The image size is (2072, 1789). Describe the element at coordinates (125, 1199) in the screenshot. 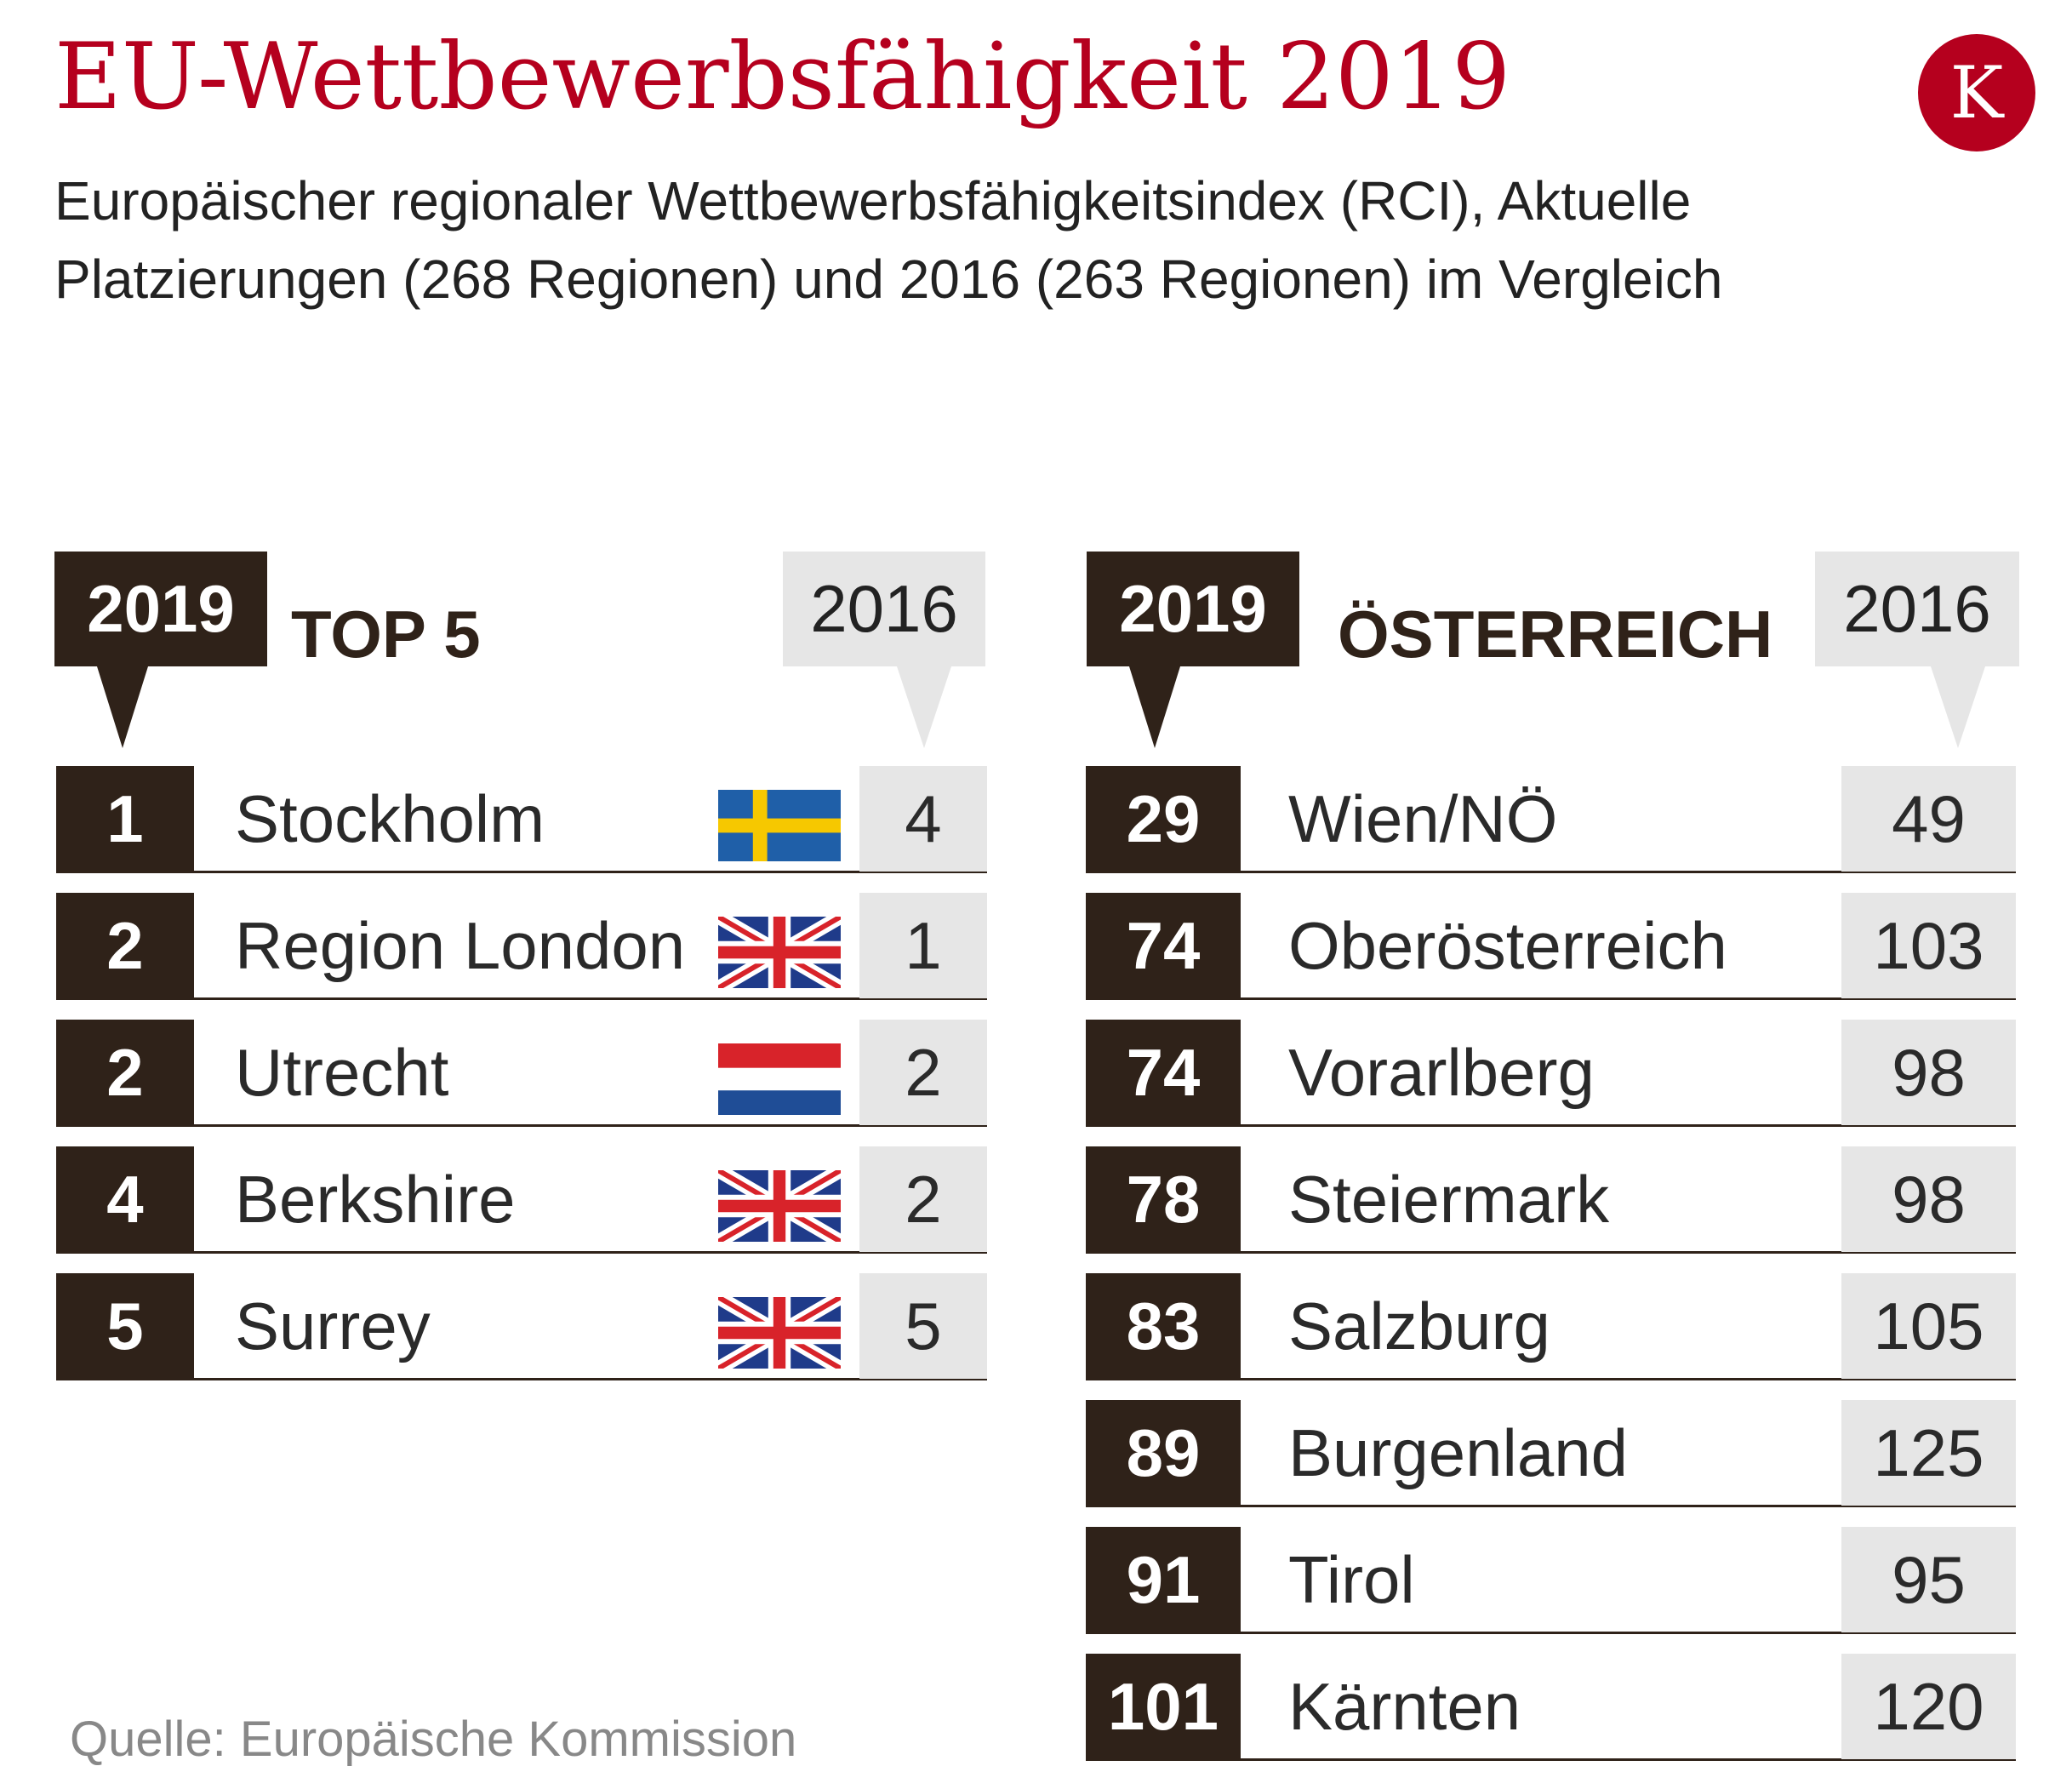

I see `rank-2019: 4` at that location.